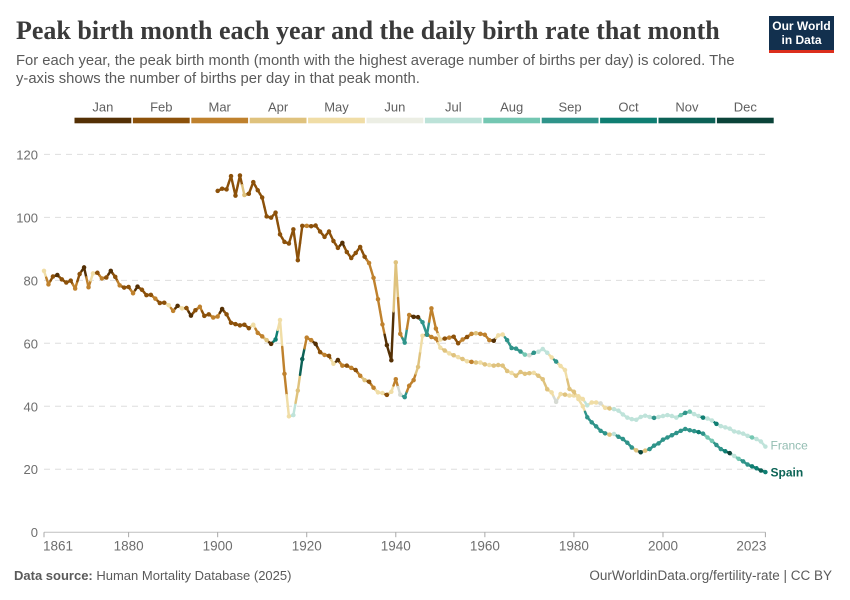 The height and width of the screenshot is (600, 850). Describe the element at coordinates (34, 532) in the screenshot. I see `svg-text: 0` at that location.